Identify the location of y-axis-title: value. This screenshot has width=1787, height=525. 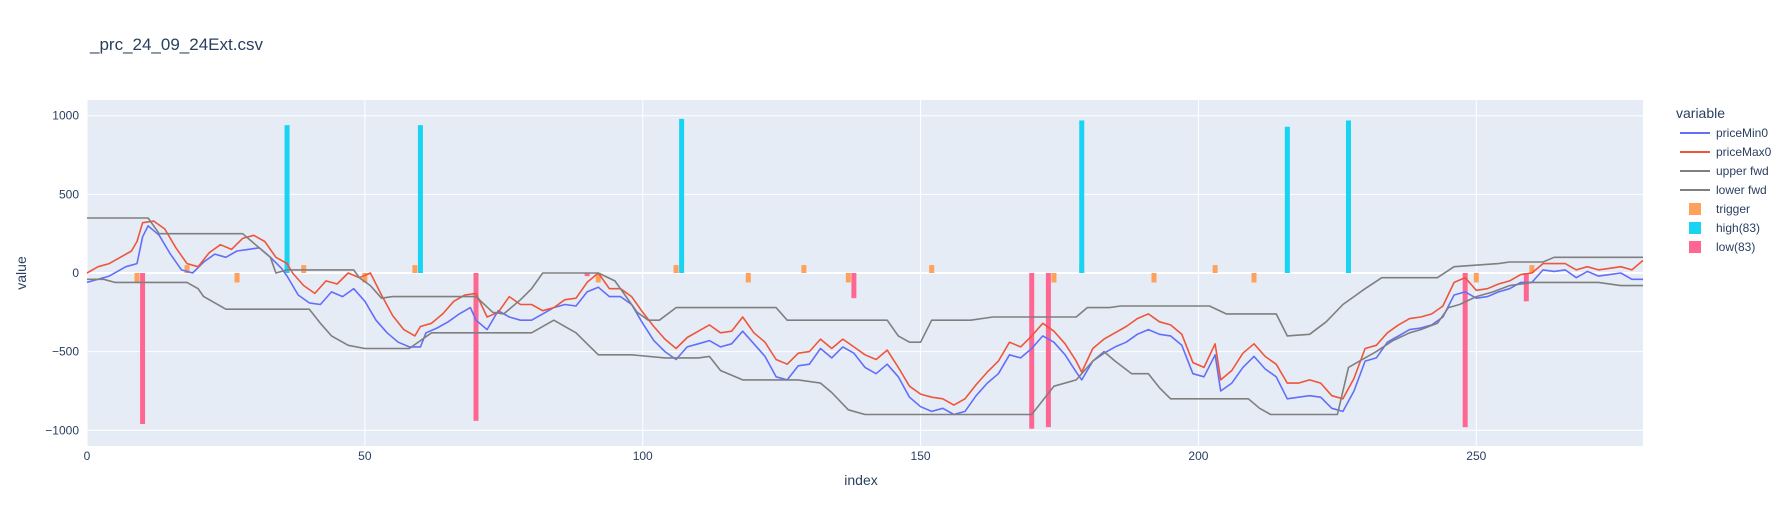
(21, 273).